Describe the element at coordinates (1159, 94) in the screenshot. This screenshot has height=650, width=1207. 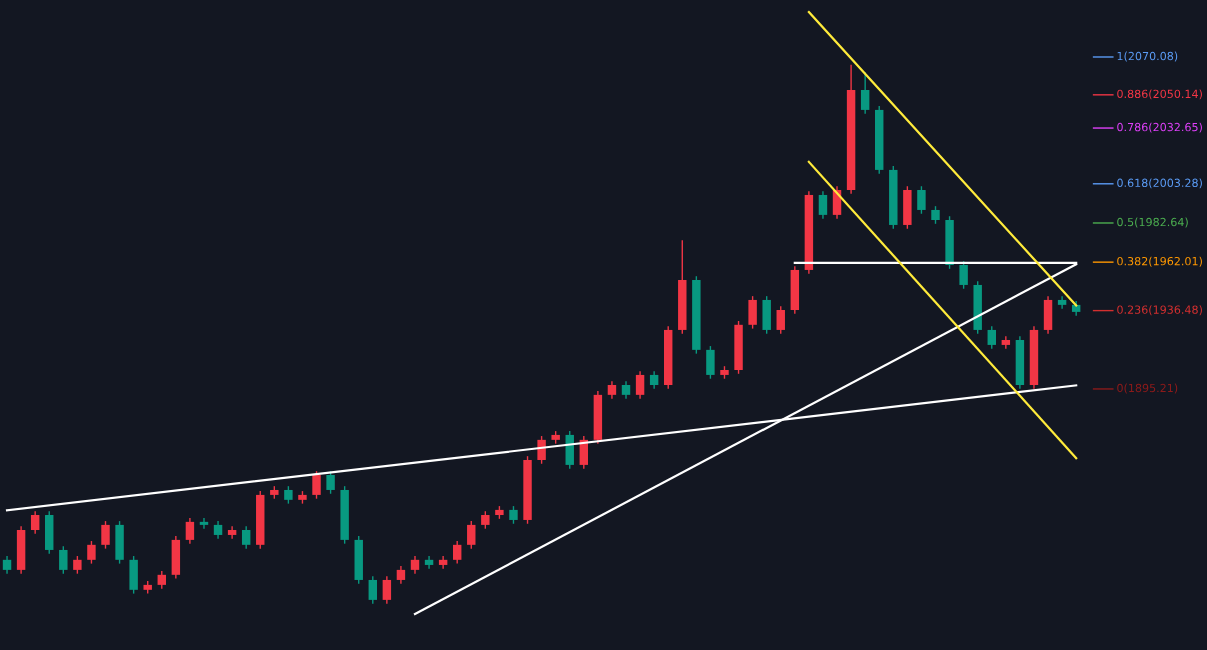
I see `ref-line-label: 0.886(2050.14)` at that location.